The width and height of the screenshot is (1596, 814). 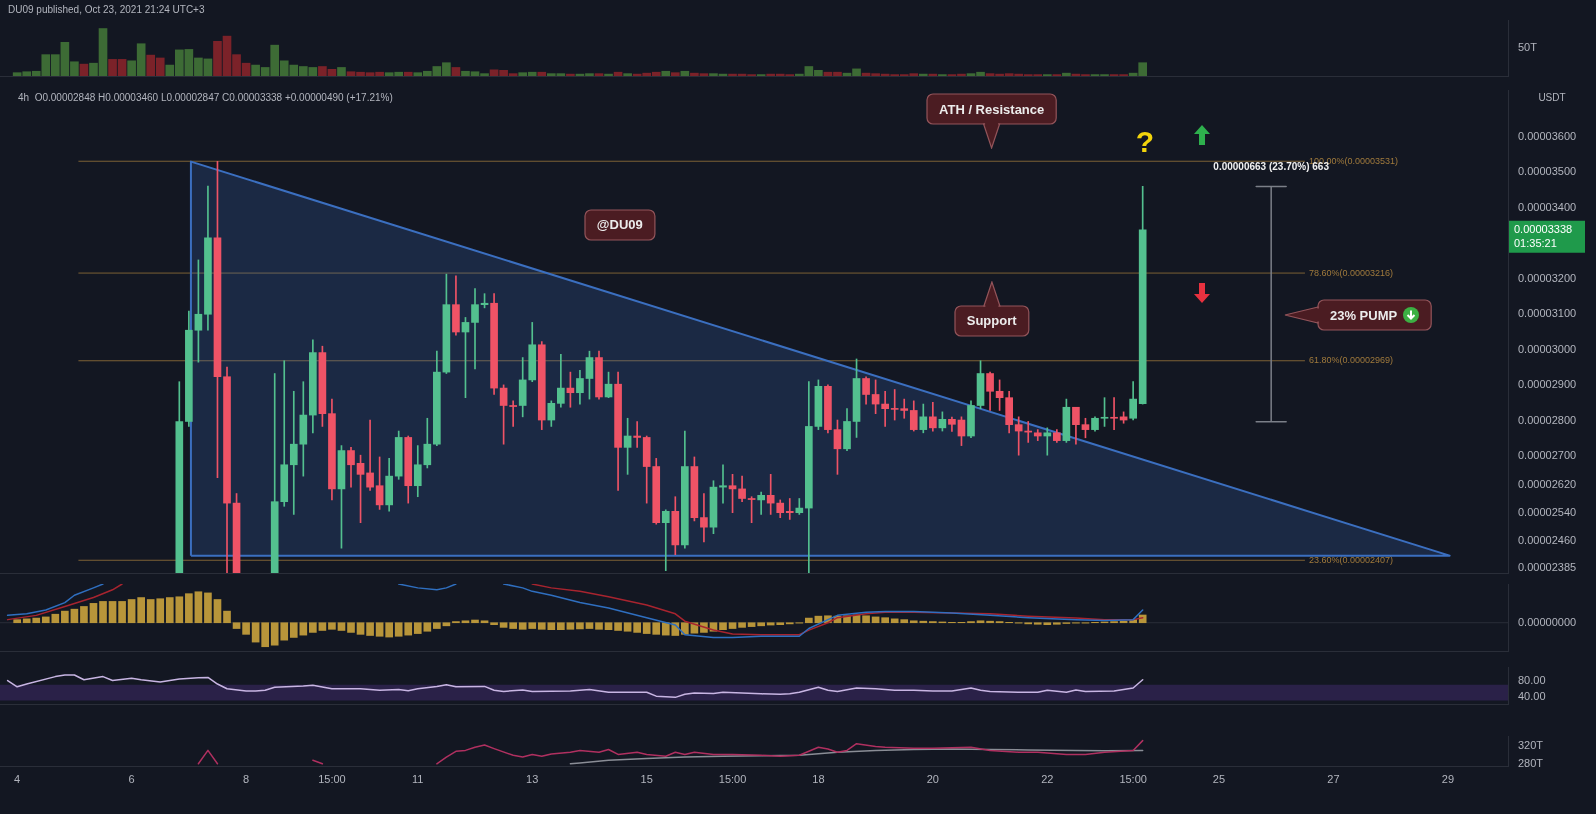 I want to click on x-tick-label: 8, so click(x=246, y=778).